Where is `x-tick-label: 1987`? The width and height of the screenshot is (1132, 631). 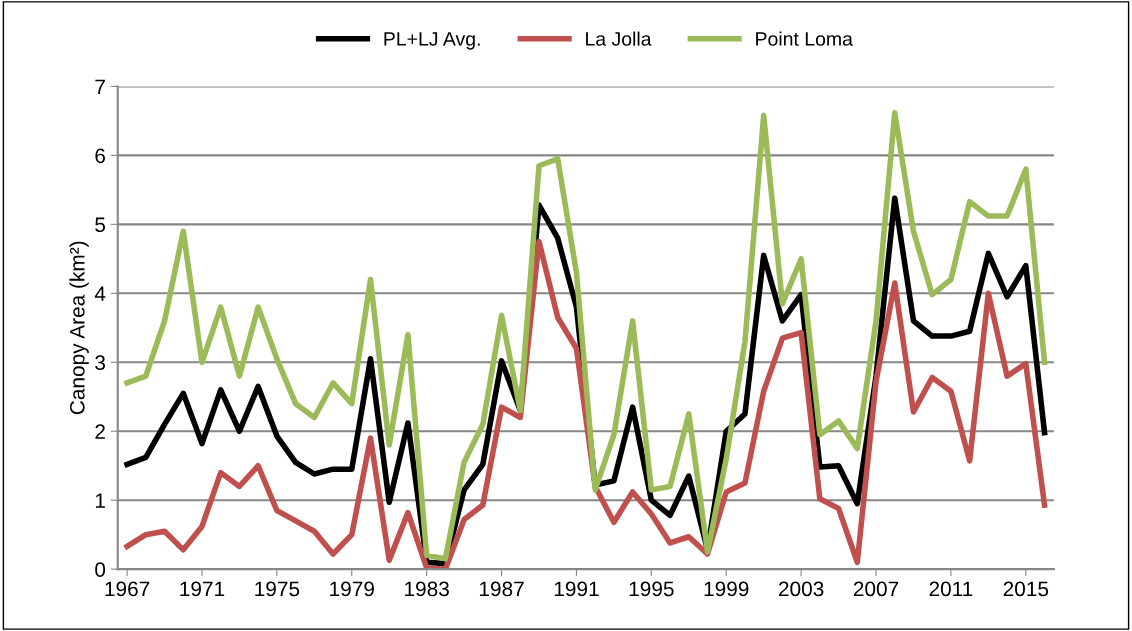 x-tick-label: 1987 is located at coordinates (501, 589).